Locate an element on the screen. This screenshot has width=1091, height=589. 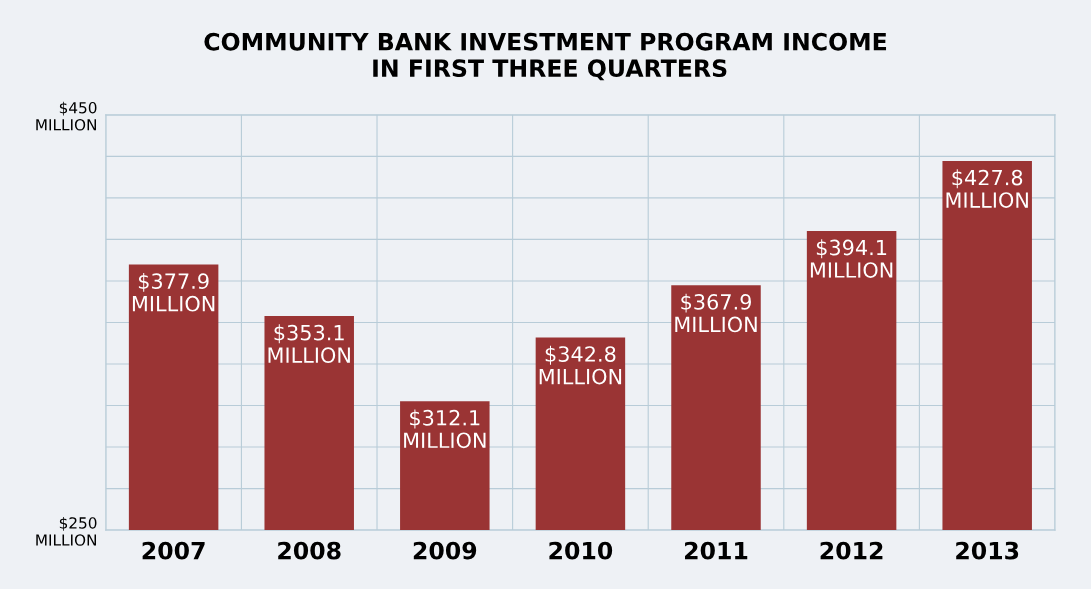
x-tick-label: 2010 is located at coordinates (581, 550).